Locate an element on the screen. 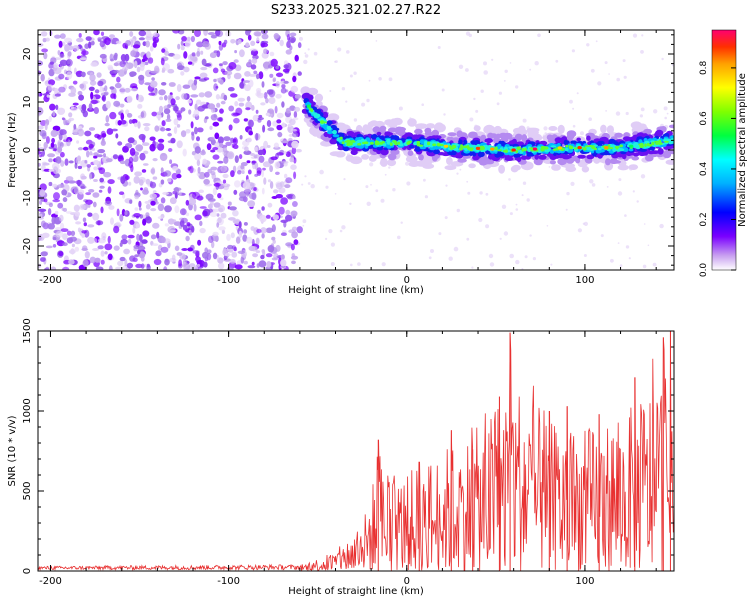 The width and height of the screenshot is (750, 600). colorbar-label: Normalized spectral amplitude is located at coordinates (742, 150).